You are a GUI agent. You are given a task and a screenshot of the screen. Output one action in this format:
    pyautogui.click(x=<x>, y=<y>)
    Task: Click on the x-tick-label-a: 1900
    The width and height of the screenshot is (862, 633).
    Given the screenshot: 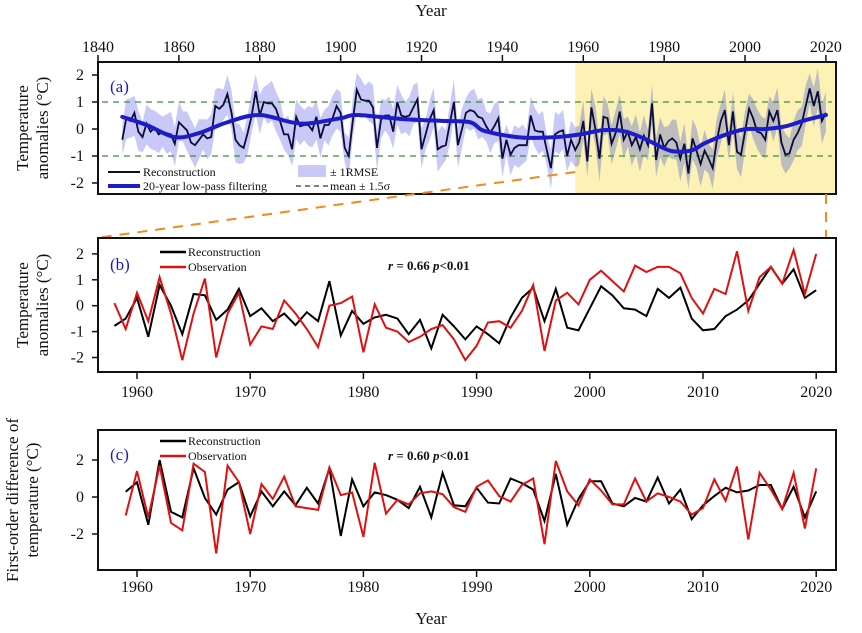 What is the action you would take?
    pyautogui.click(x=341, y=47)
    